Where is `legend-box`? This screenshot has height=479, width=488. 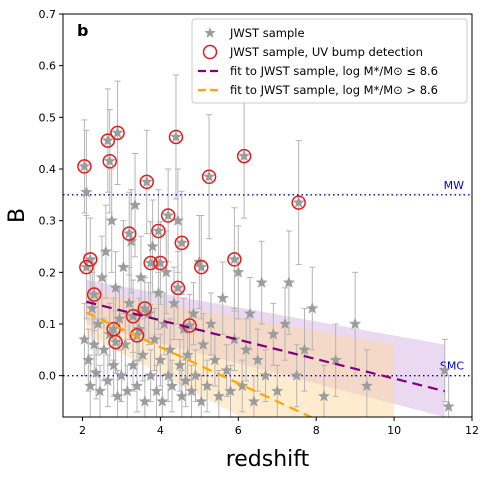
legend-box is located at coordinates (329, 61).